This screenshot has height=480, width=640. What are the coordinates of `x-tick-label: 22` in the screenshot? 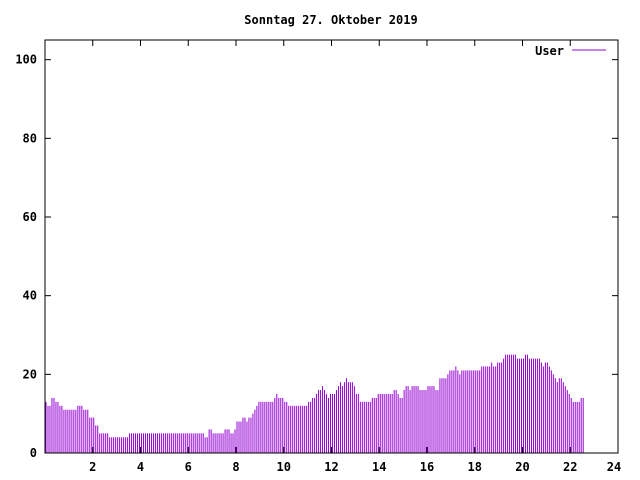 It's located at (570, 467).